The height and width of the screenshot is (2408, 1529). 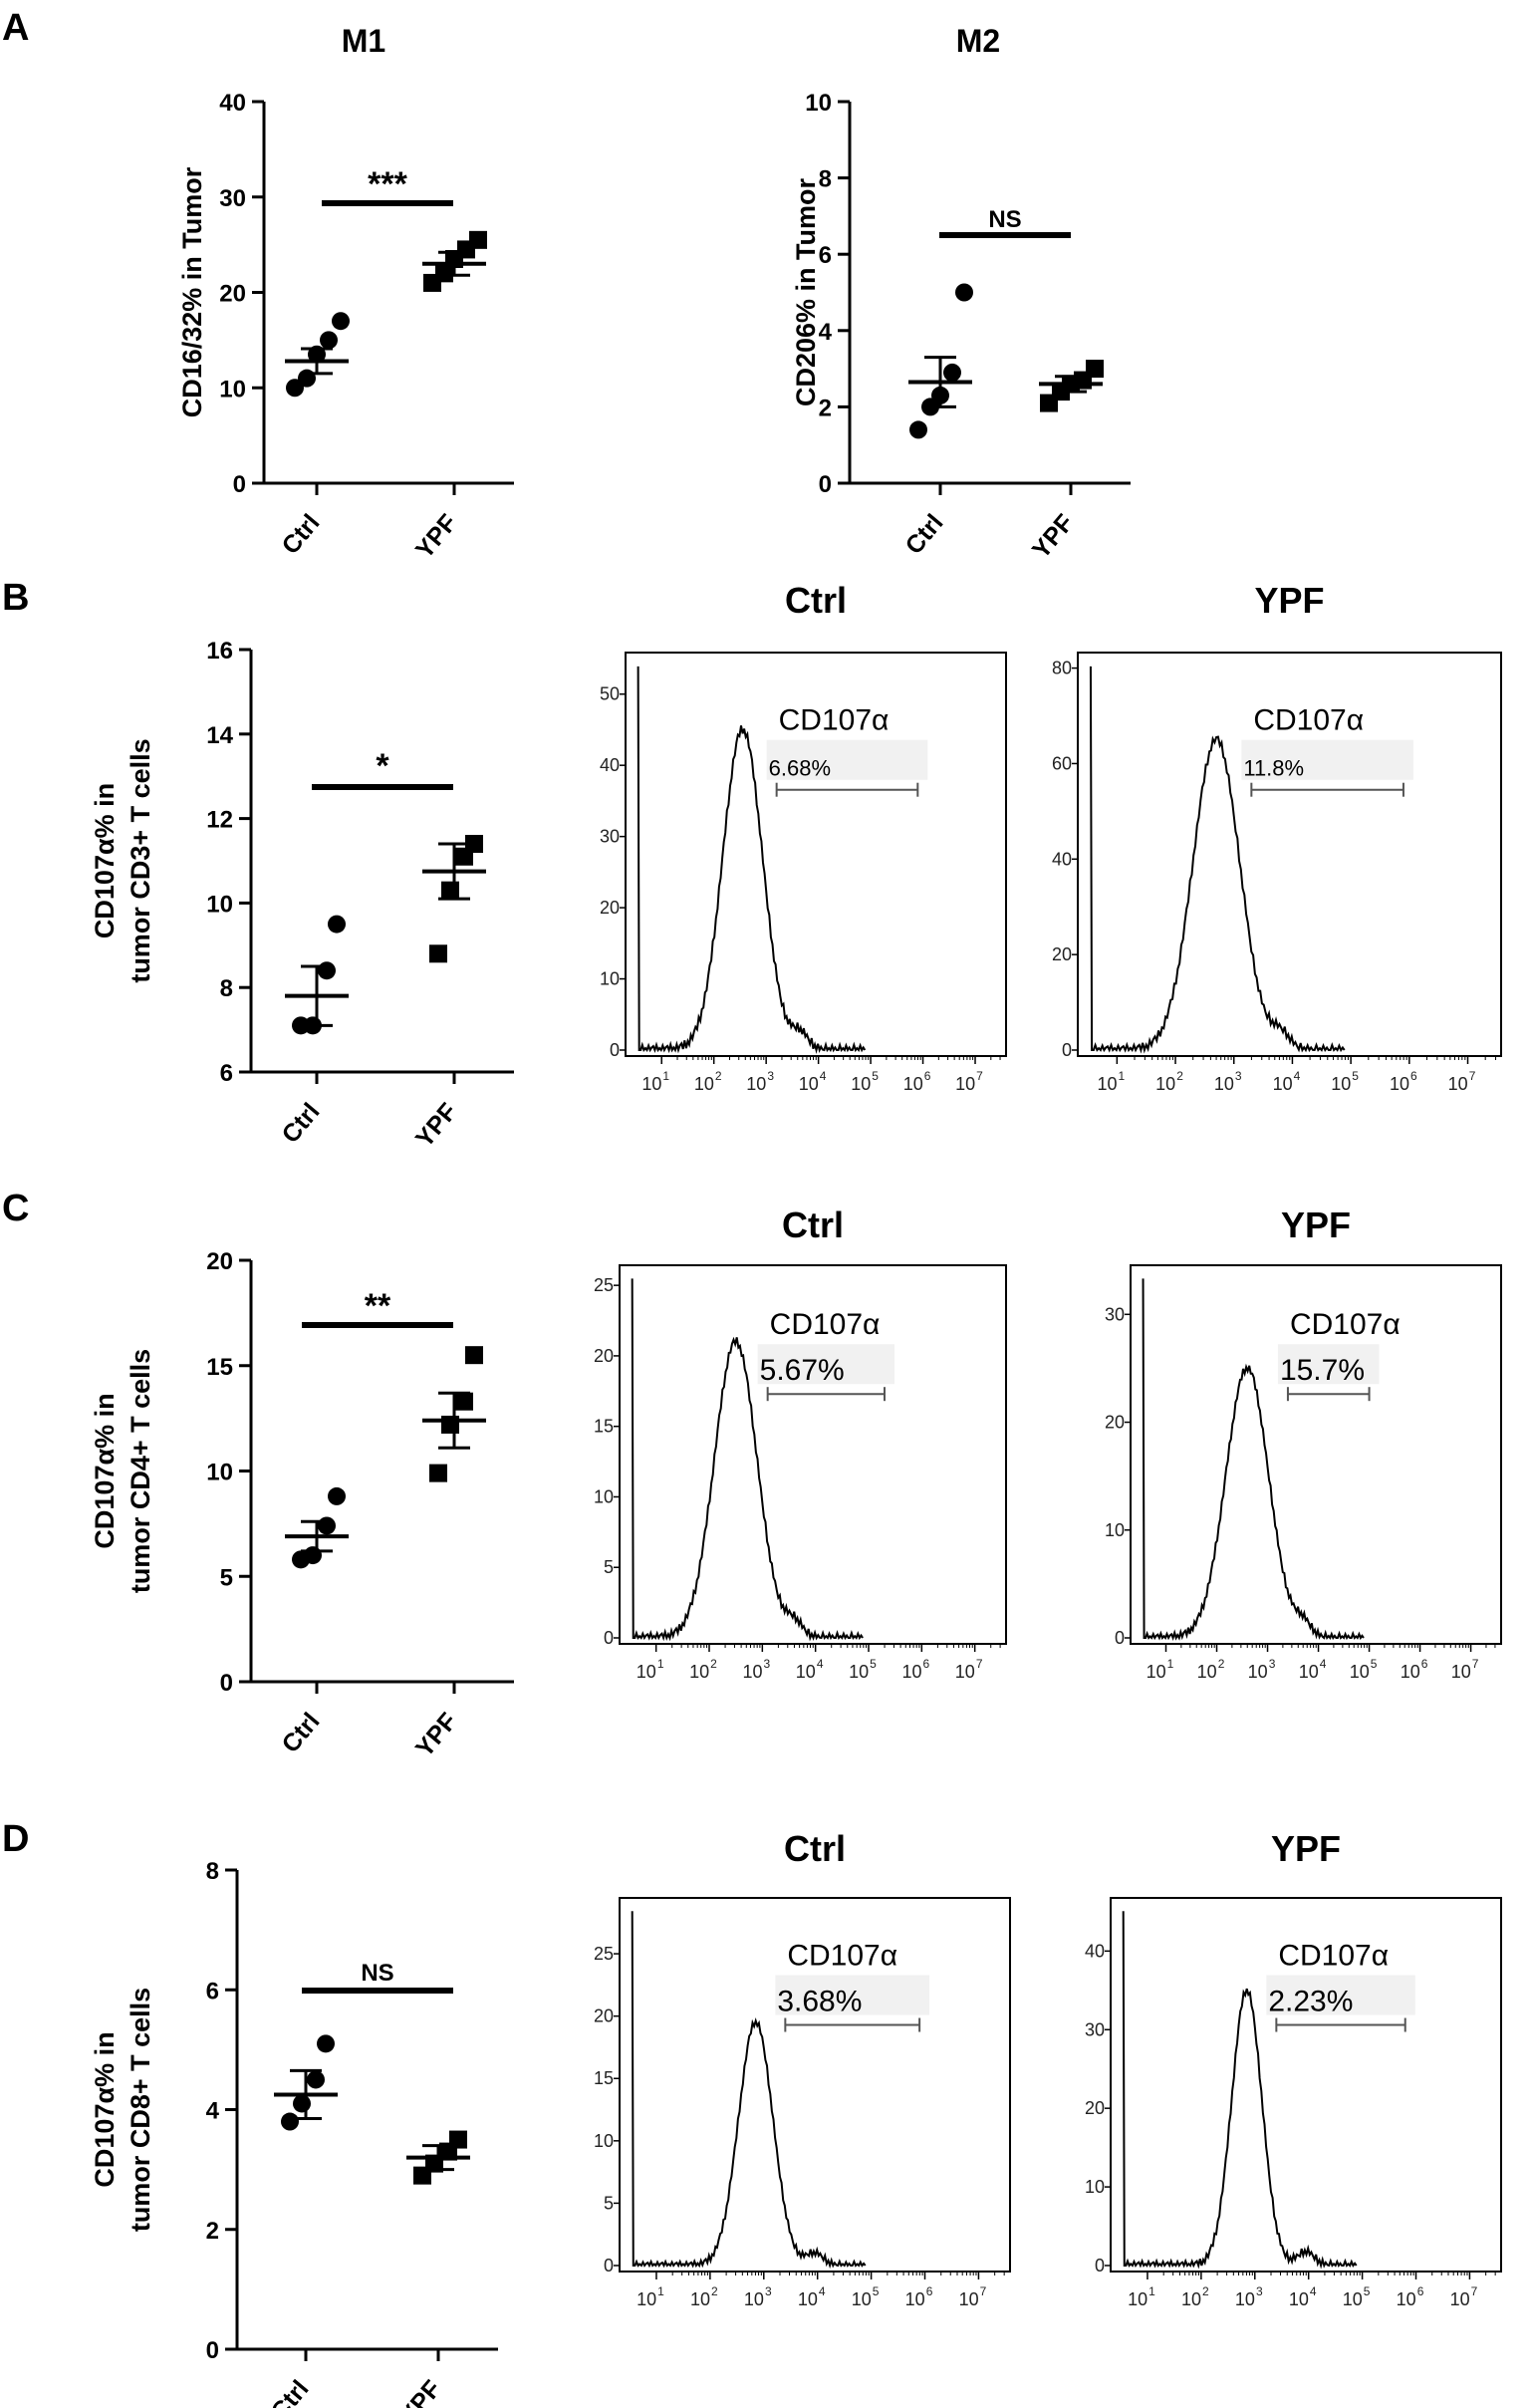 I want to click on y-tick-label: 5, so click(x=609, y=1567).